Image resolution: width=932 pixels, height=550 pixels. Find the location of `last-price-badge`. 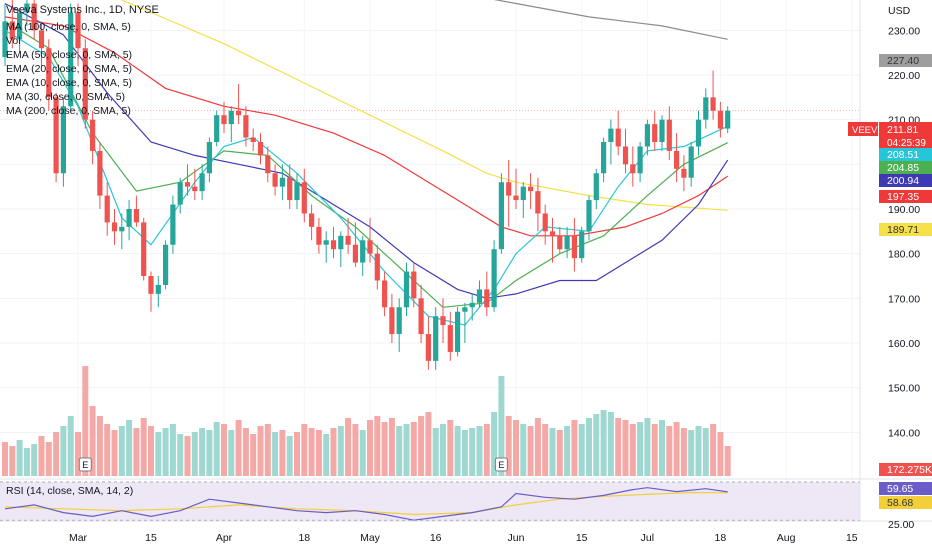

last-price-badge is located at coordinates (905, 136).